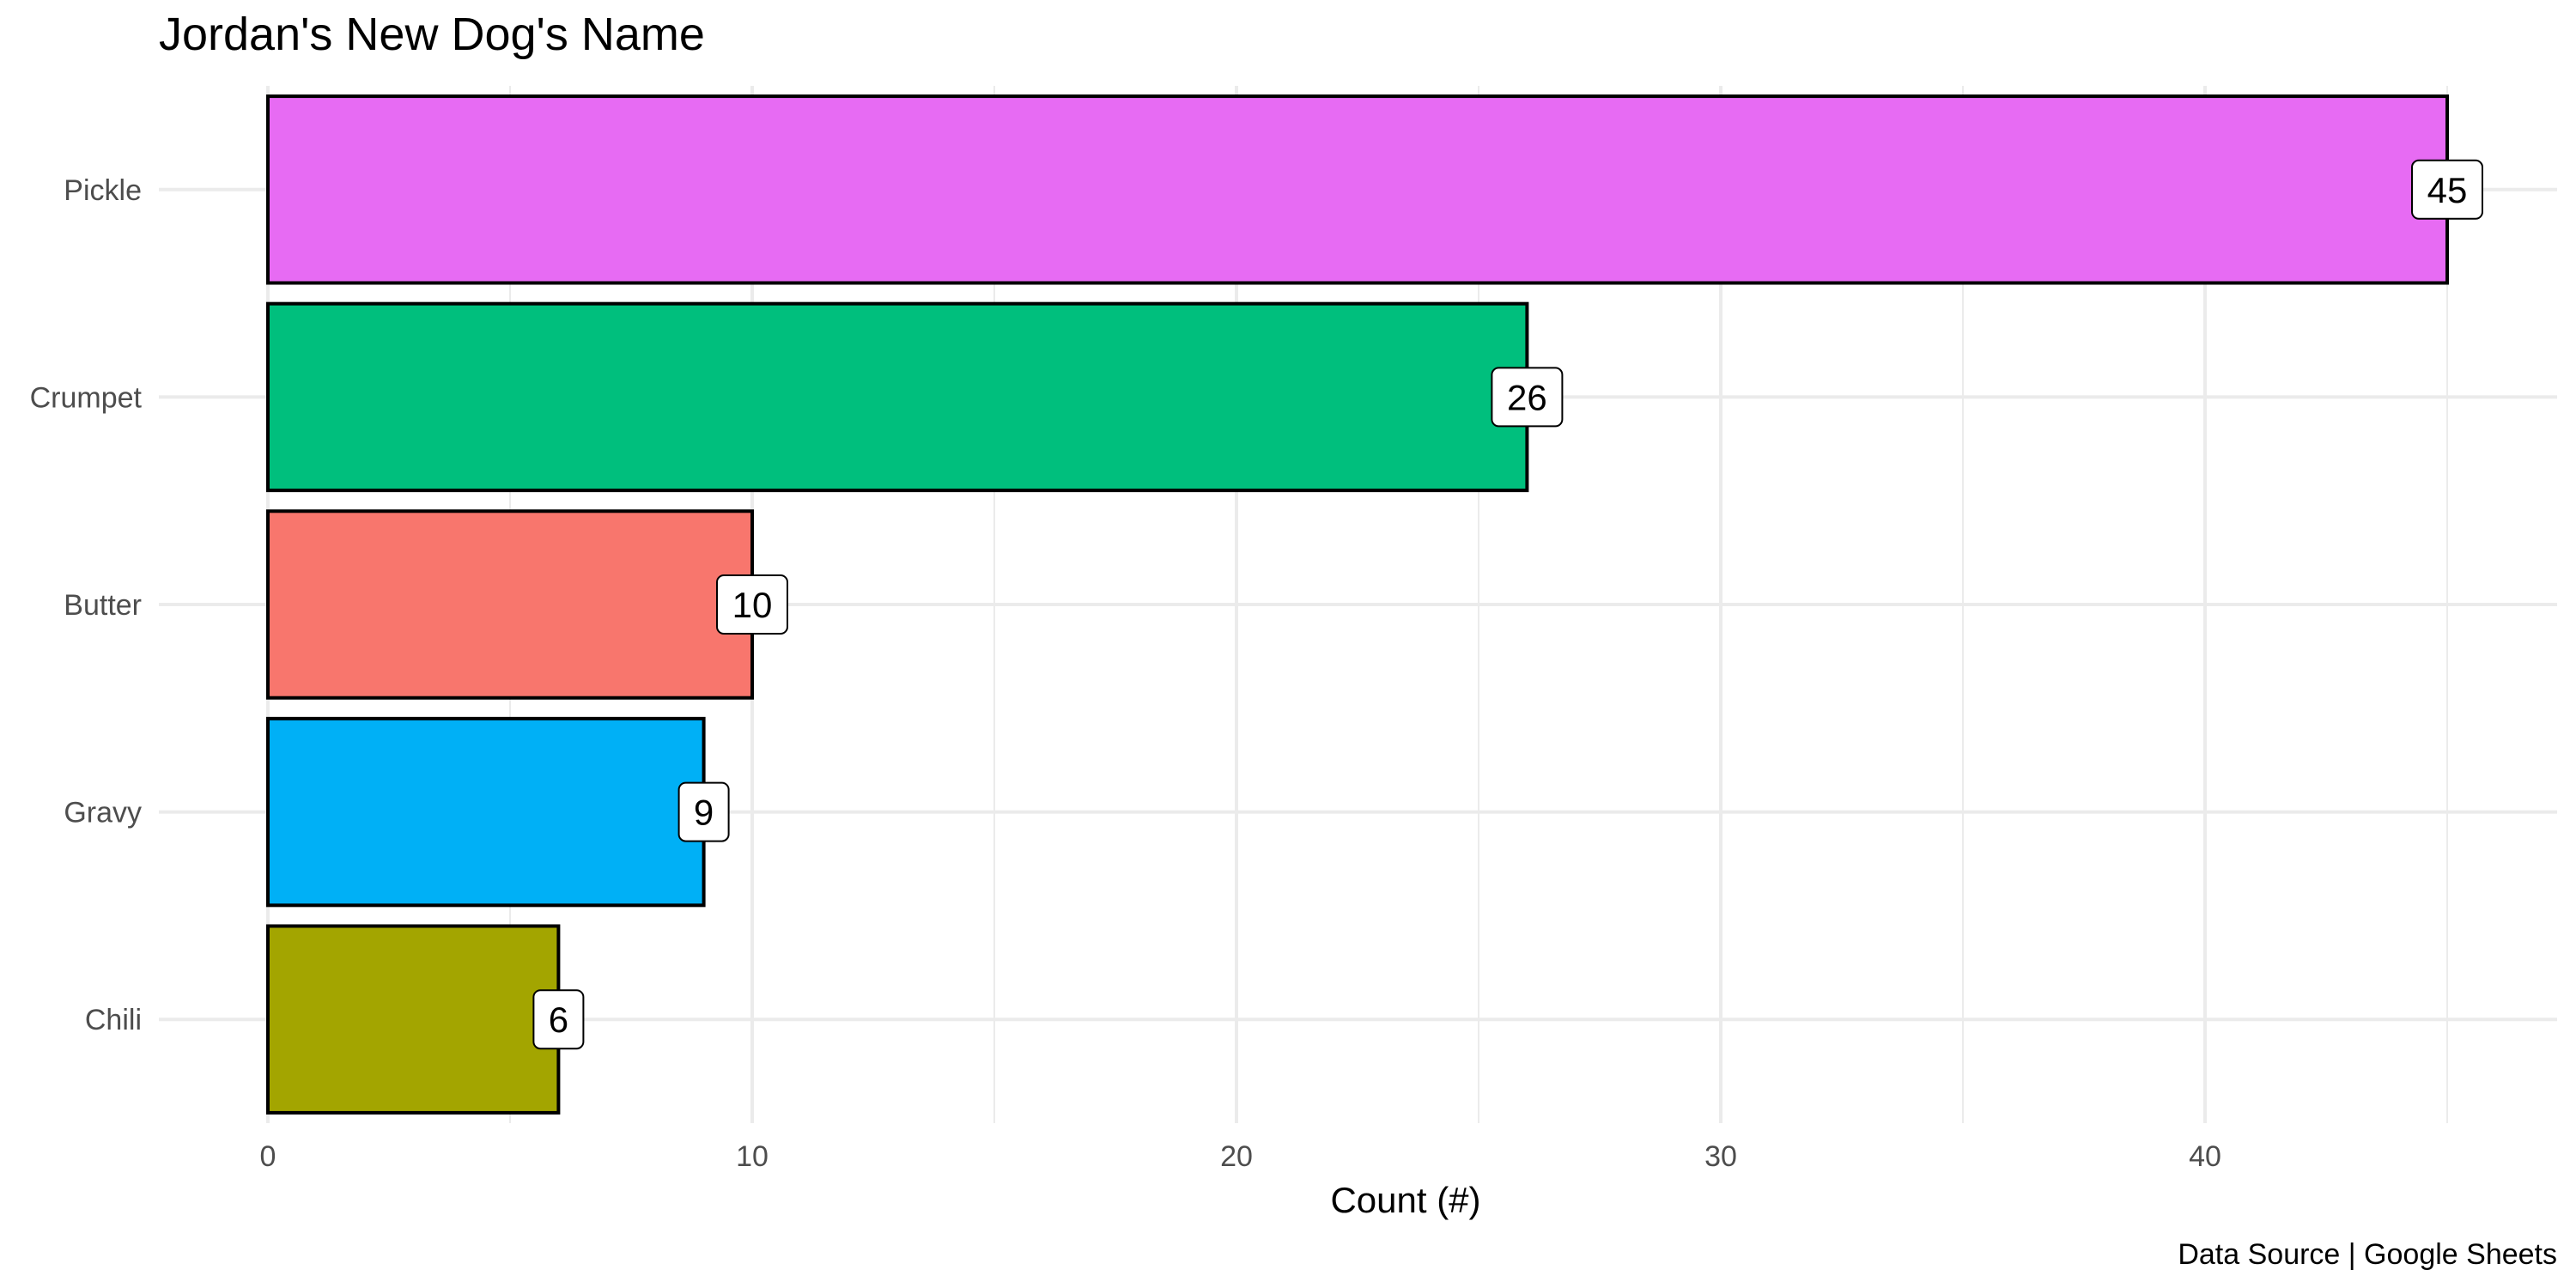 This screenshot has height=1288, width=2576. I want to click on y-category-label: Butter, so click(103, 605).